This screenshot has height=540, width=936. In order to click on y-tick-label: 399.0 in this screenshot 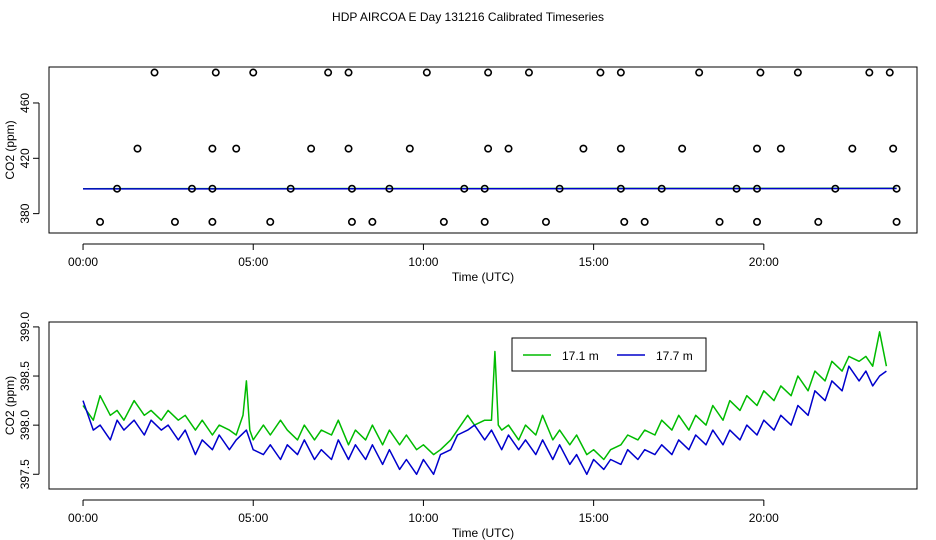, I will do `click(25, 327)`.